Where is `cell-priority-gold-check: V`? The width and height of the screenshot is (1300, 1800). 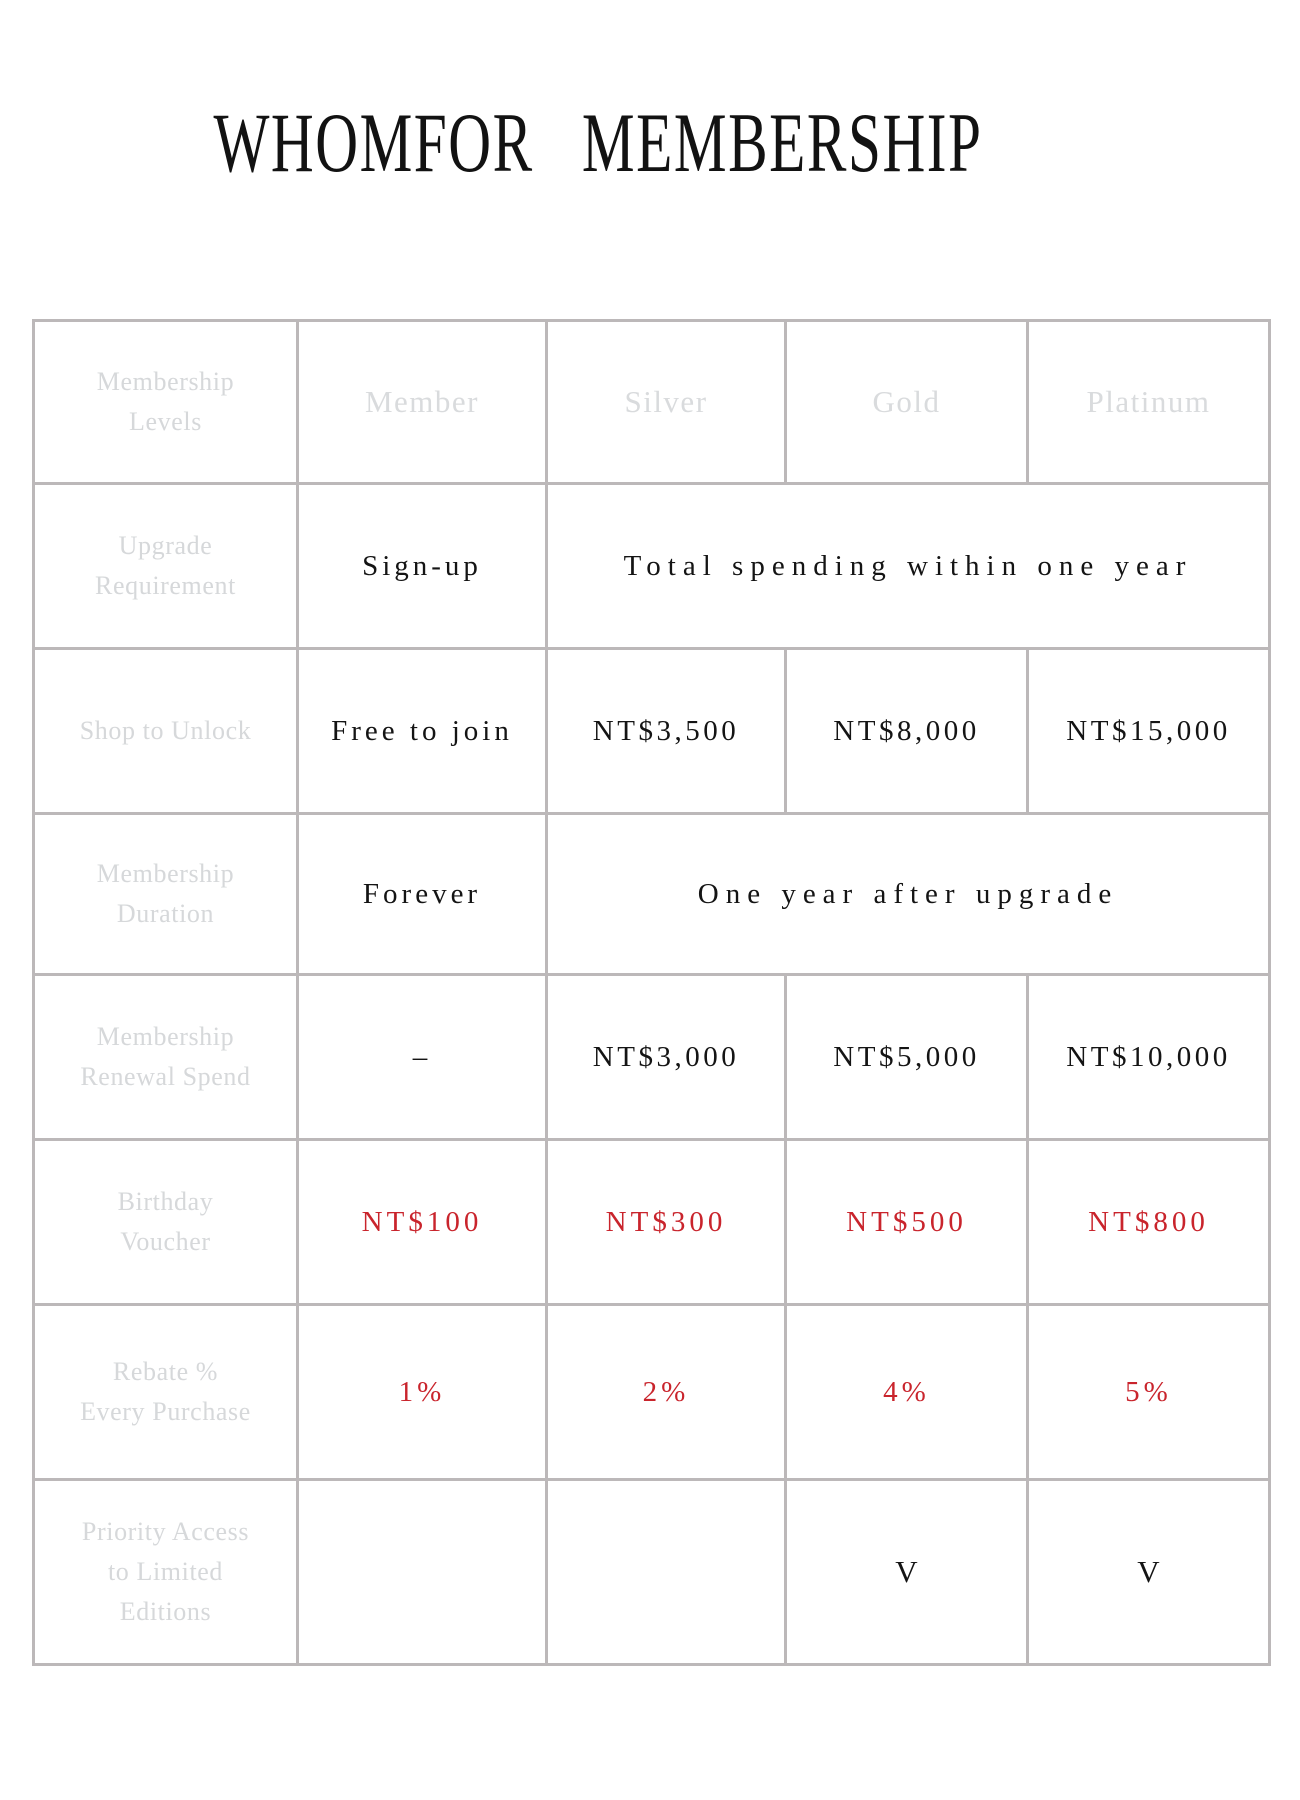
cell-priority-gold-check: V is located at coordinates (906, 1572).